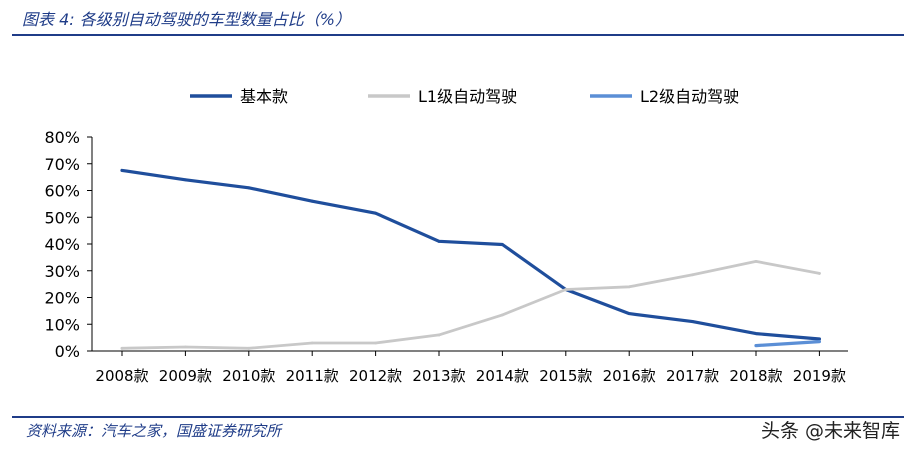  What do you see at coordinates (62, 164) in the screenshot?
I see `y-tick-label: 70%` at bounding box center [62, 164].